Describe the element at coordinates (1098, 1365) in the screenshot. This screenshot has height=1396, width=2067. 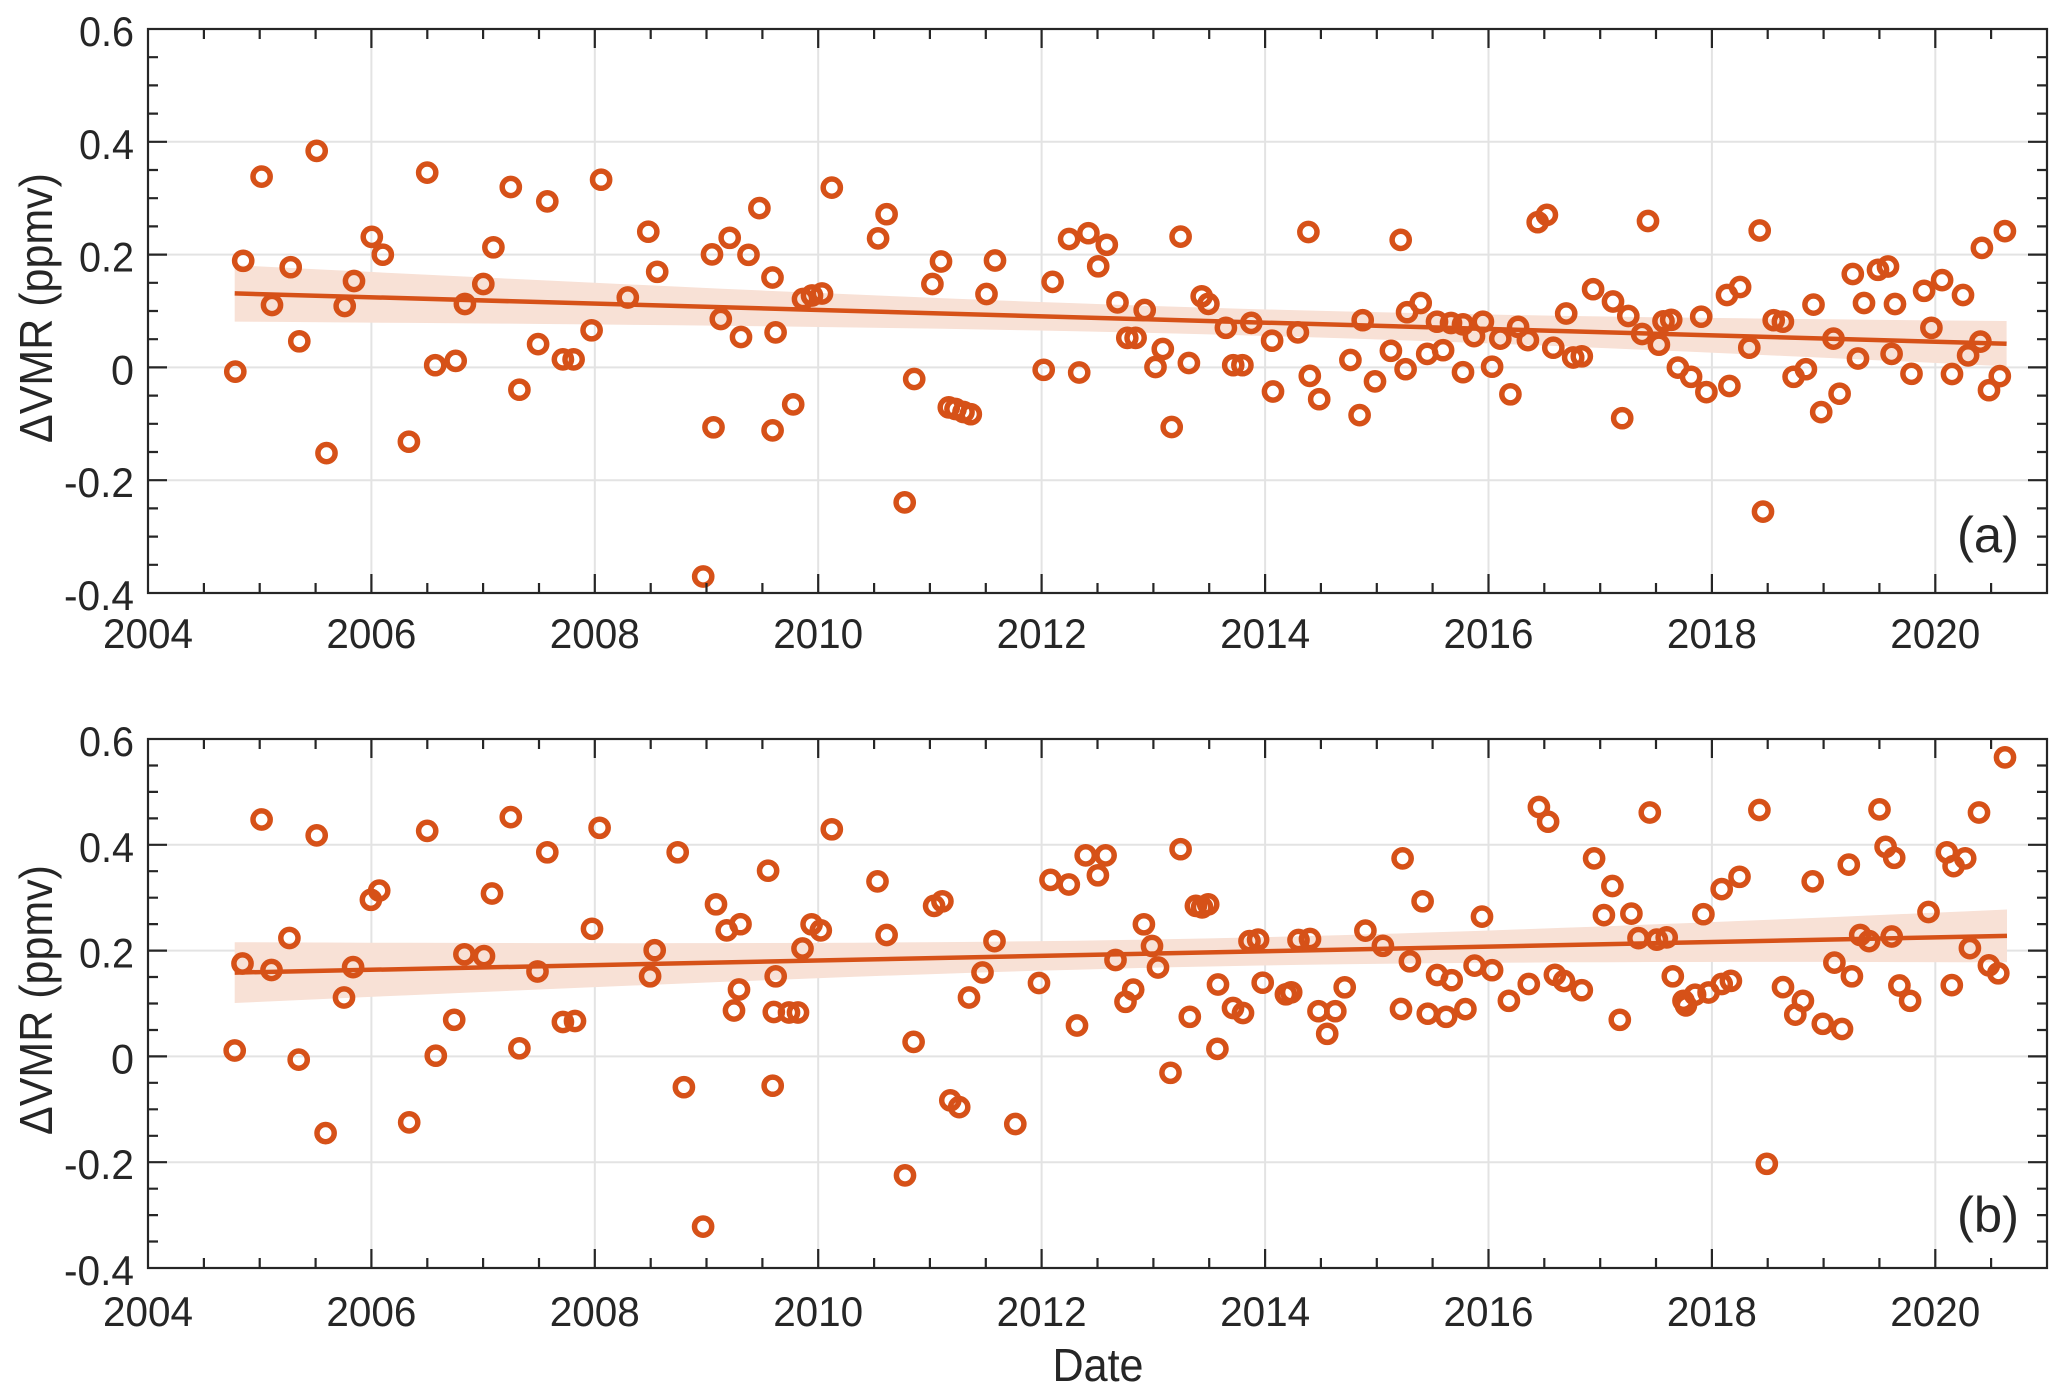
I see `svg-text: Date` at that location.